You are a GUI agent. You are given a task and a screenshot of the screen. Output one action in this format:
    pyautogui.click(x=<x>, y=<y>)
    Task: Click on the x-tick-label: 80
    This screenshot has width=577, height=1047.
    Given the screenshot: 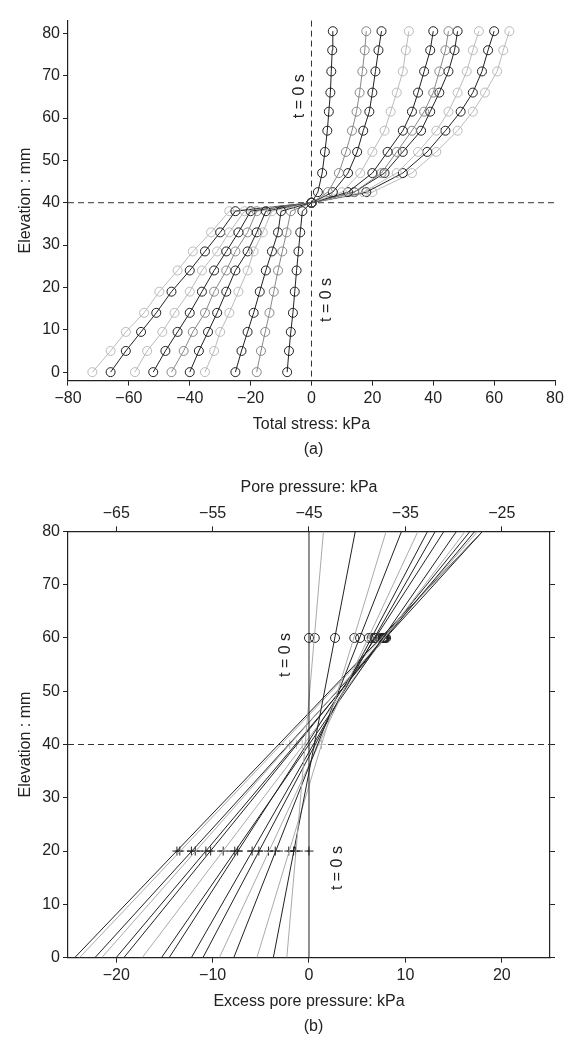 What is the action you would take?
    pyautogui.click(x=555, y=397)
    